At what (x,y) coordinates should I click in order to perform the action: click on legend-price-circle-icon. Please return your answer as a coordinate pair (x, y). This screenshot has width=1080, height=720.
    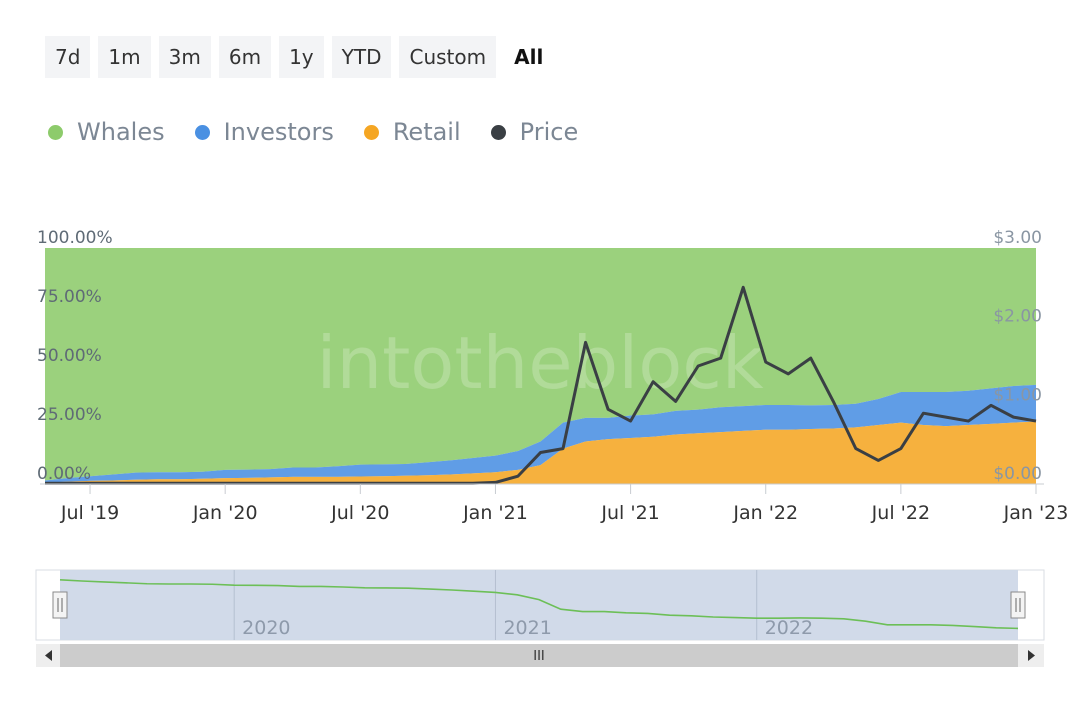
    Looking at the image, I should click on (498, 132).